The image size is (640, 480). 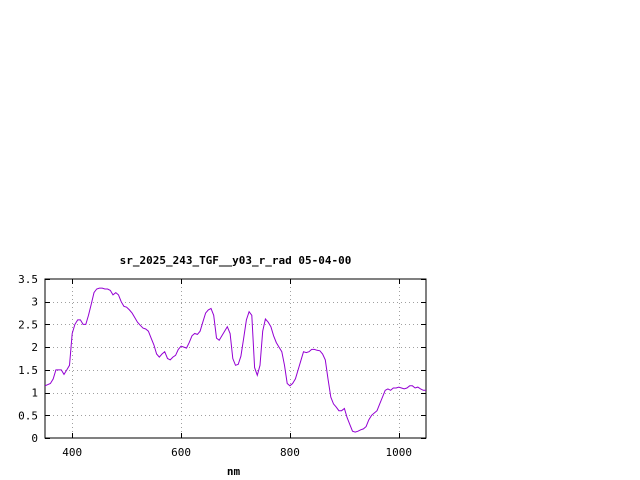 I want to click on x-tick-label: 600, so click(x=181, y=452).